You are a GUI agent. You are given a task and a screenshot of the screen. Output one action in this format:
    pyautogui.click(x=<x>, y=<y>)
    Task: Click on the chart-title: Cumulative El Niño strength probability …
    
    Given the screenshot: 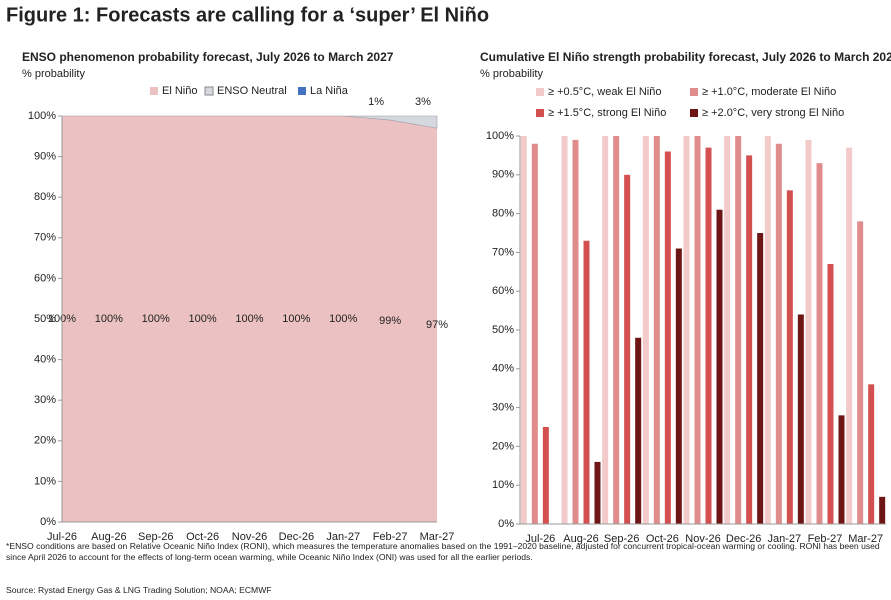 What is the action you would take?
    pyautogui.click(x=685, y=57)
    